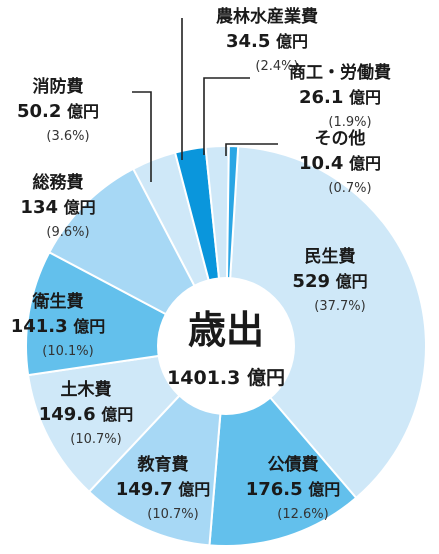  Describe the element at coordinates (58, 301) in the screenshot. I see `slice-label-name-4: 衛生費` at that location.